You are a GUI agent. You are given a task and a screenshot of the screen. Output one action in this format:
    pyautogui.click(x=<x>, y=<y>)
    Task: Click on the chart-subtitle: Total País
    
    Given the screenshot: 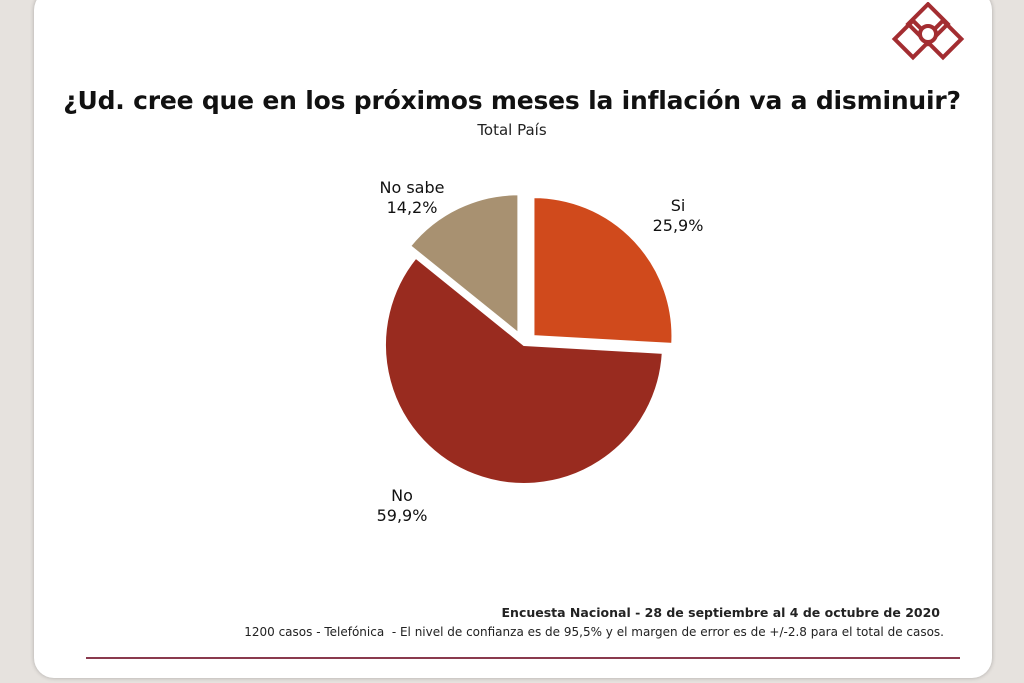 What is the action you would take?
    pyautogui.click(x=512, y=130)
    